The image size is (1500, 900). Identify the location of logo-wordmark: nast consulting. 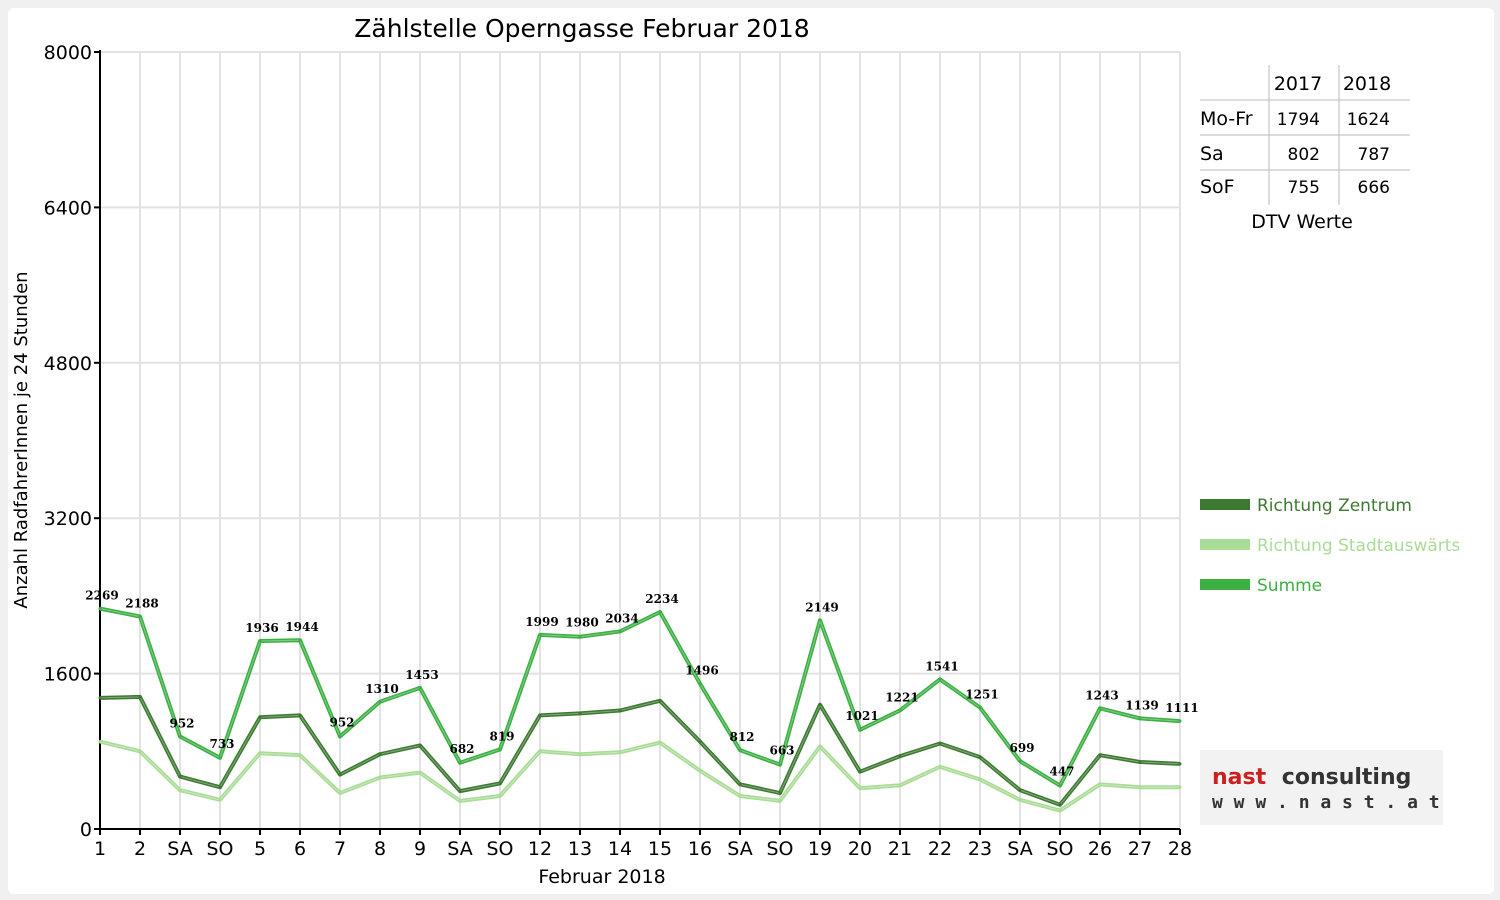
(1311, 777).